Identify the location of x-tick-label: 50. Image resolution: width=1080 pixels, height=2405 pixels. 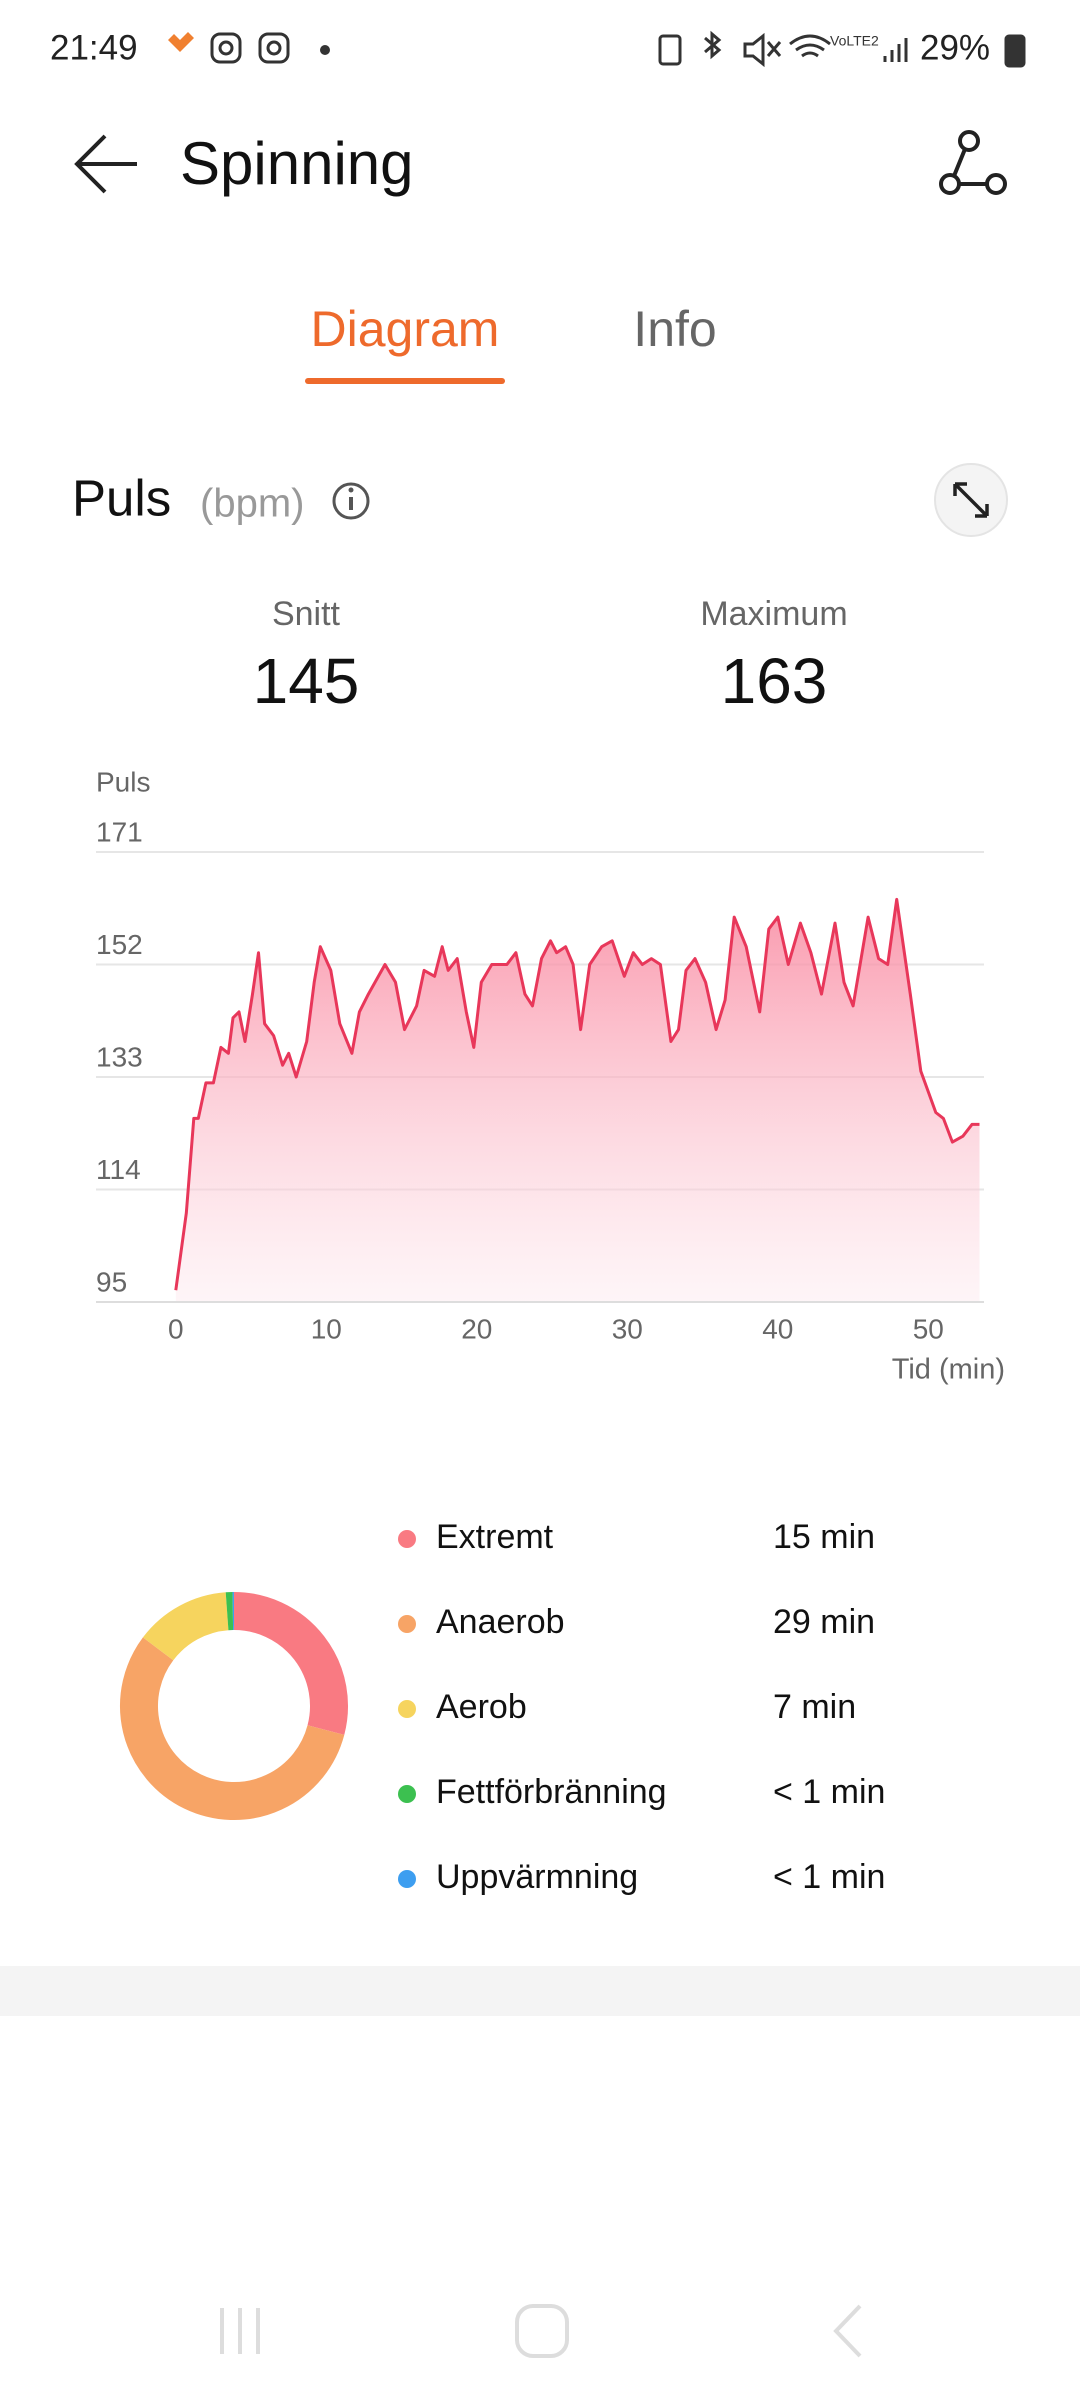
(928, 1328).